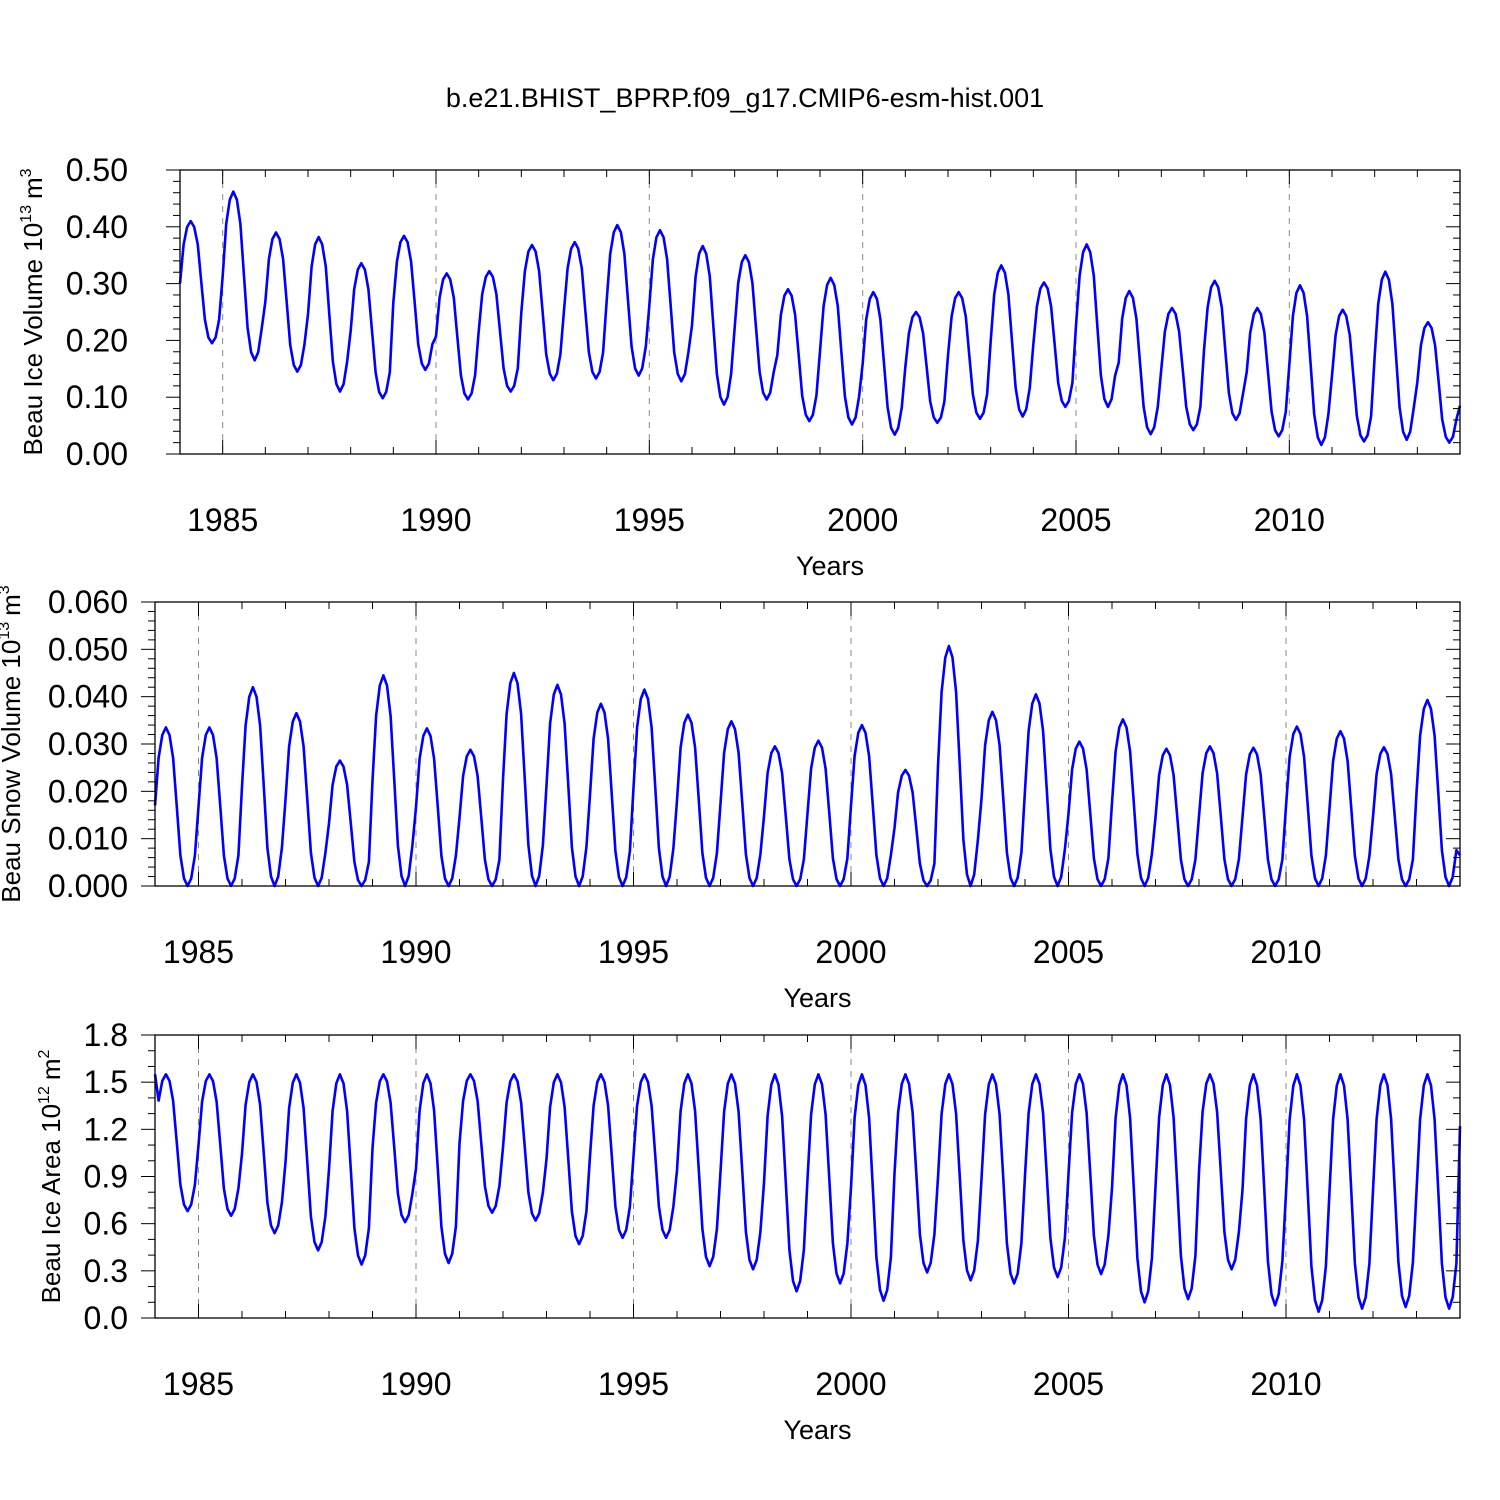 Image resolution: width=1500 pixels, height=1500 pixels. Describe the element at coordinates (106, 1035) in the screenshot. I see `y-tick-label: 1.8` at that location.